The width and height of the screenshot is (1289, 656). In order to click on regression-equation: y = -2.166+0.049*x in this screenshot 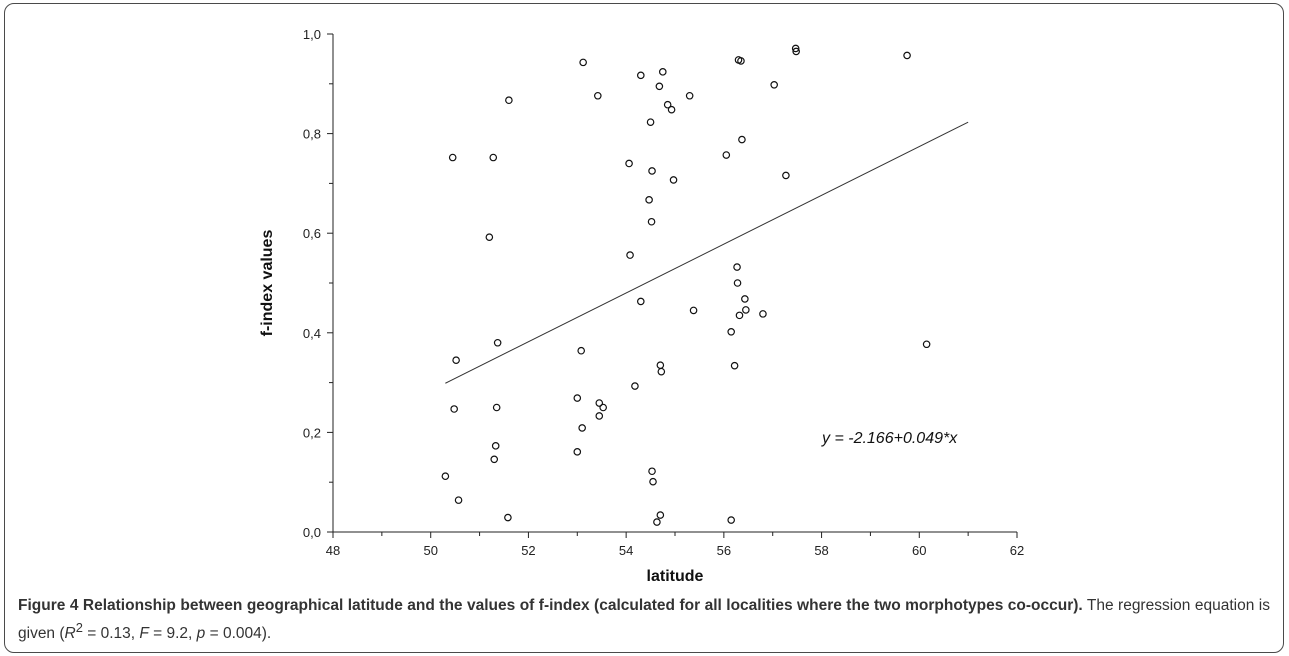, I will do `click(889, 438)`.